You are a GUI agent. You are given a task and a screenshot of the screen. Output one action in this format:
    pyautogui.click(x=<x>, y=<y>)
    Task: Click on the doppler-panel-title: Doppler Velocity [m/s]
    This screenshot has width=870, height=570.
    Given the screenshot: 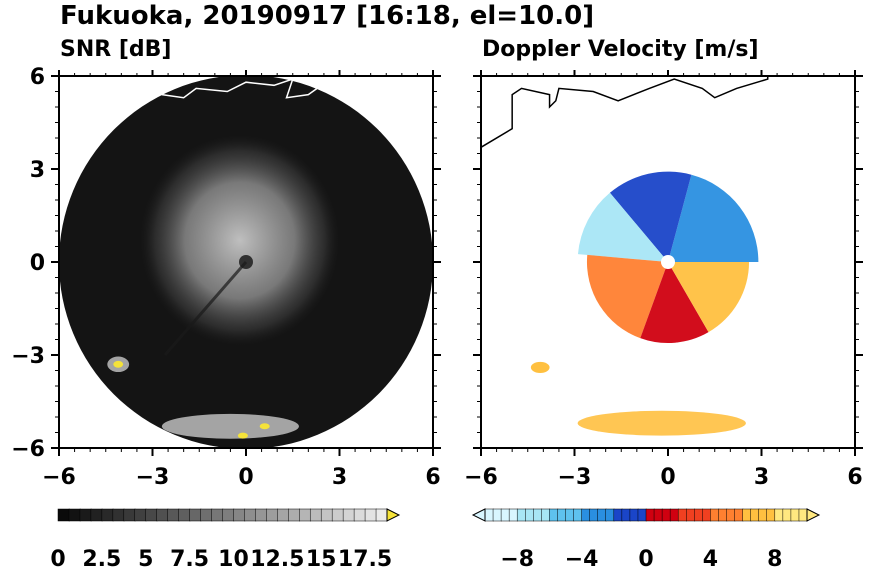 What is the action you would take?
    pyautogui.click(x=620, y=49)
    